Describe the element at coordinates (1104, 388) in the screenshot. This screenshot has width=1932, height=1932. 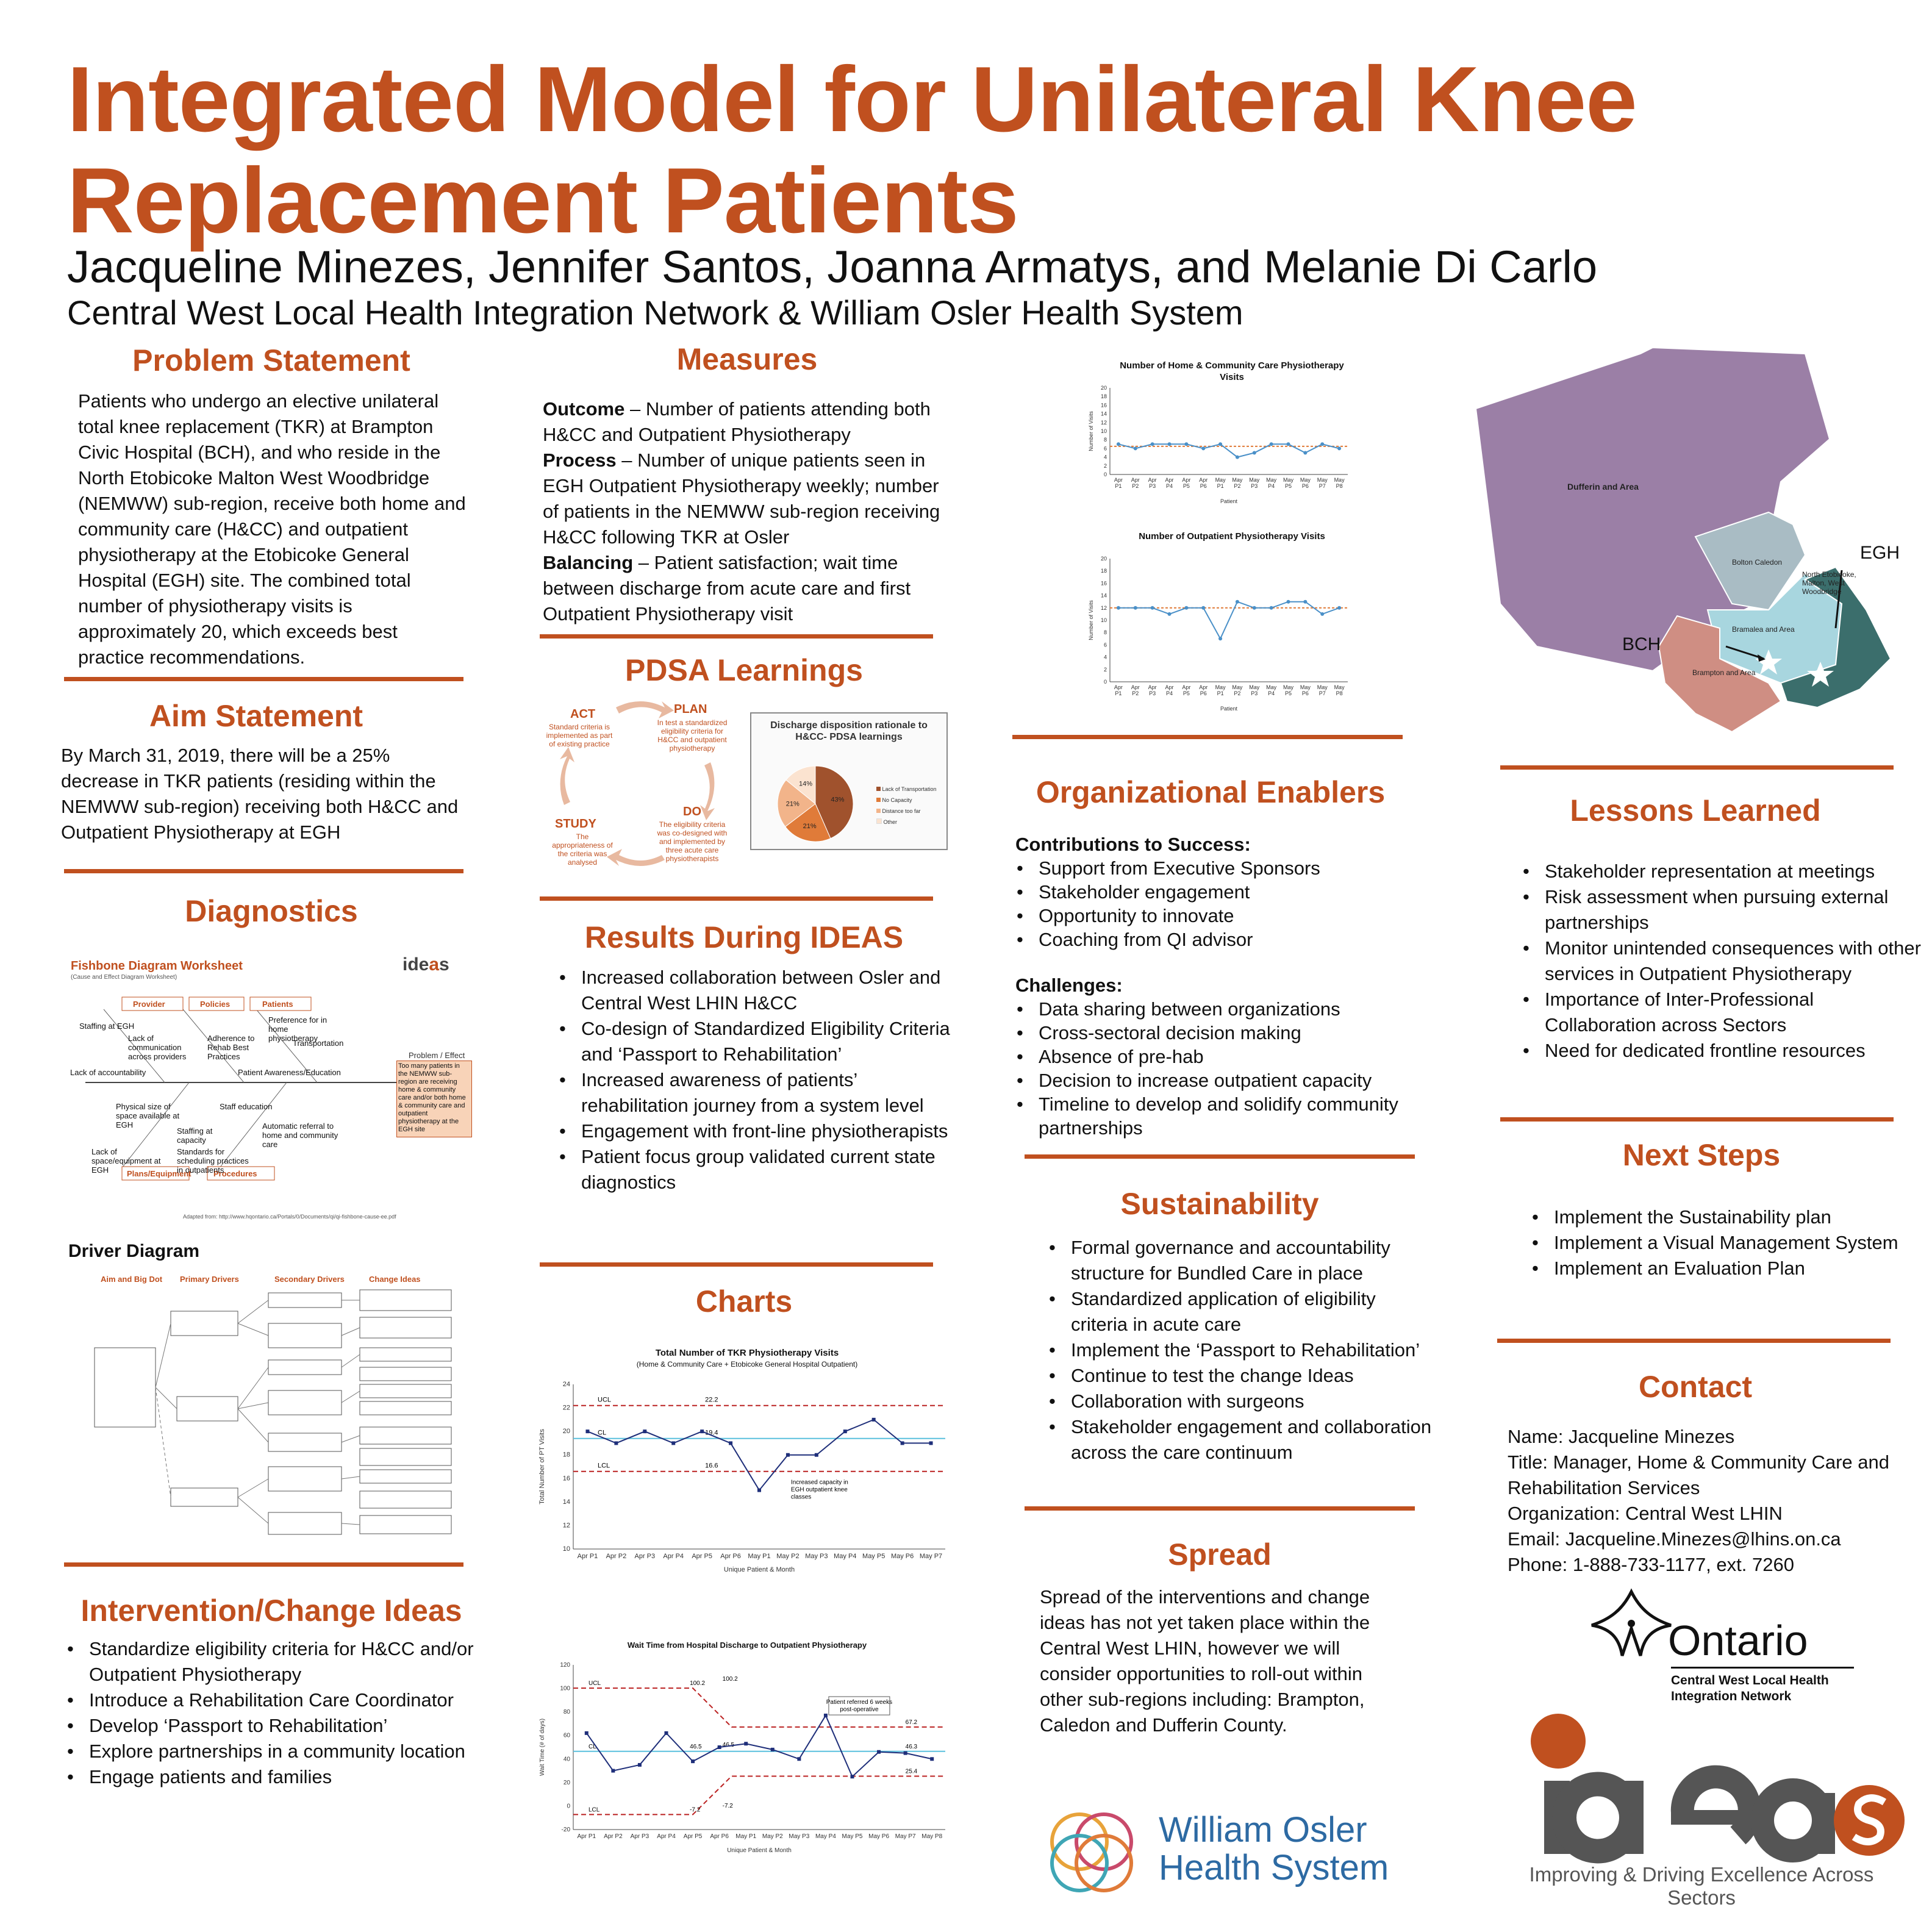
I see `y-tick-label: 20` at that location.